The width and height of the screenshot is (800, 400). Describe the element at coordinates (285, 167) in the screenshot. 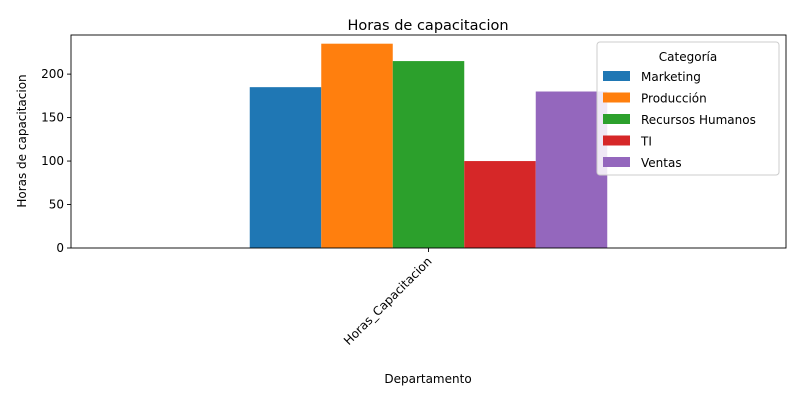

I see `bar-marketing` at that location.